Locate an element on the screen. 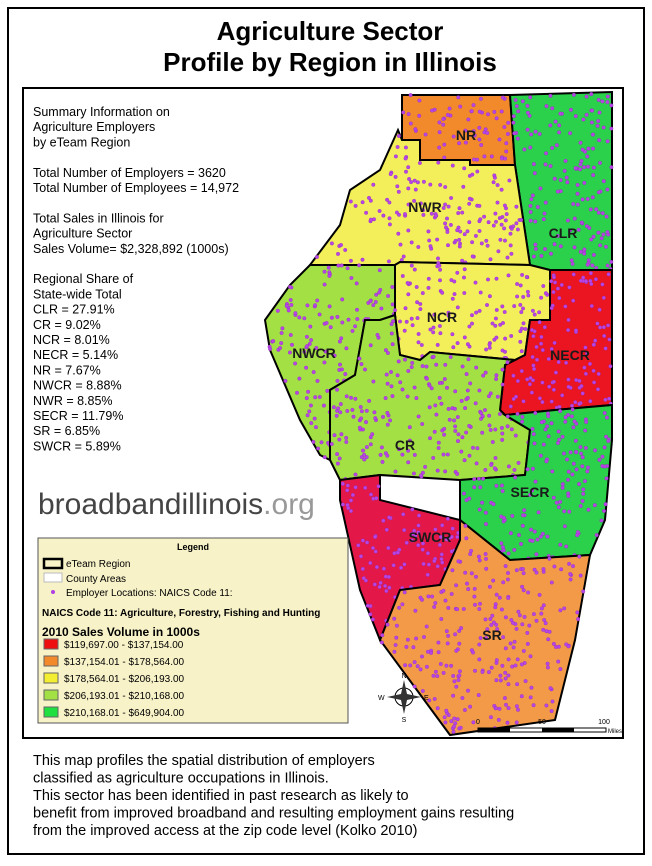 This screenshot has width=652, height=866. region-label: NECR is located at coordinates (570, 355).